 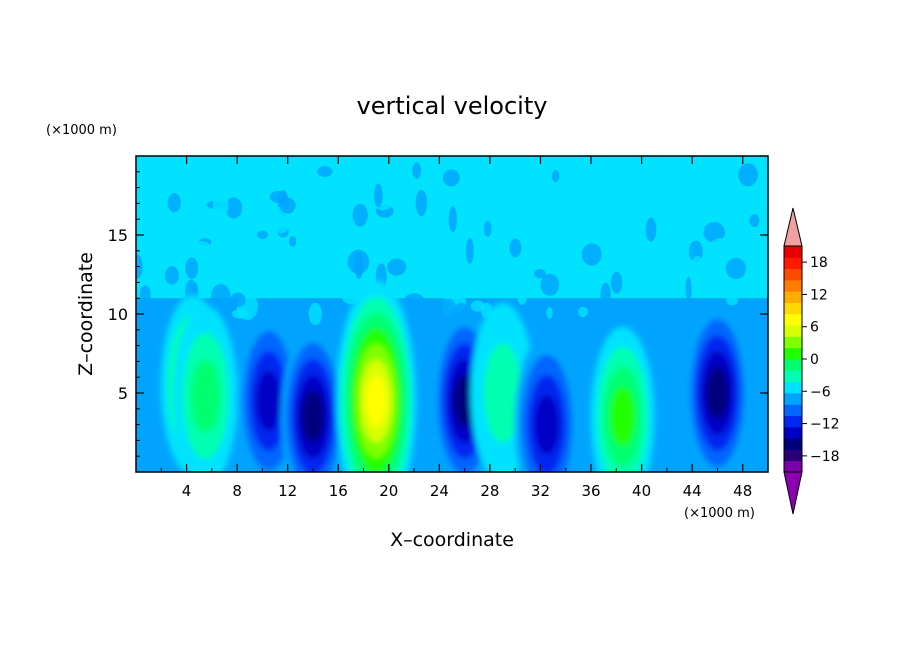 I want to click on chart-title: vertical velocity, so click(x=452, y=106).